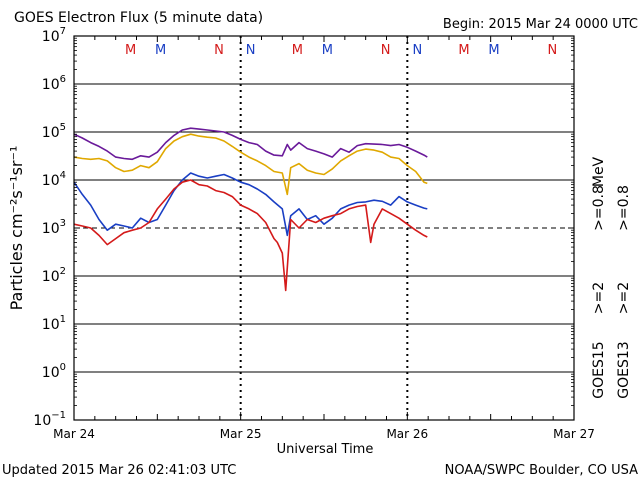 The height and width of the screenshot is (480, 640). What do you see at coordinates (54, 131) in the screenshot?
I see `y-tick-label-1e5: 10⁵` at bounding box center [54, 131].